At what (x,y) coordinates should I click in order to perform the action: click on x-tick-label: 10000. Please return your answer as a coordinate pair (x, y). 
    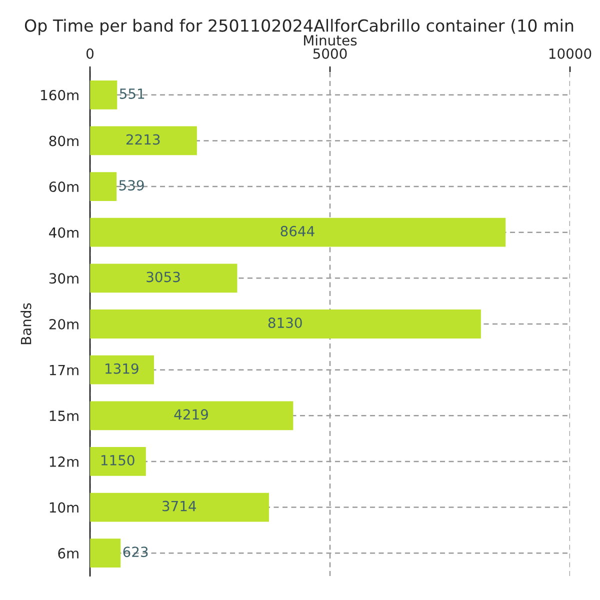
    Looking at the image, I should click on (570, 53).